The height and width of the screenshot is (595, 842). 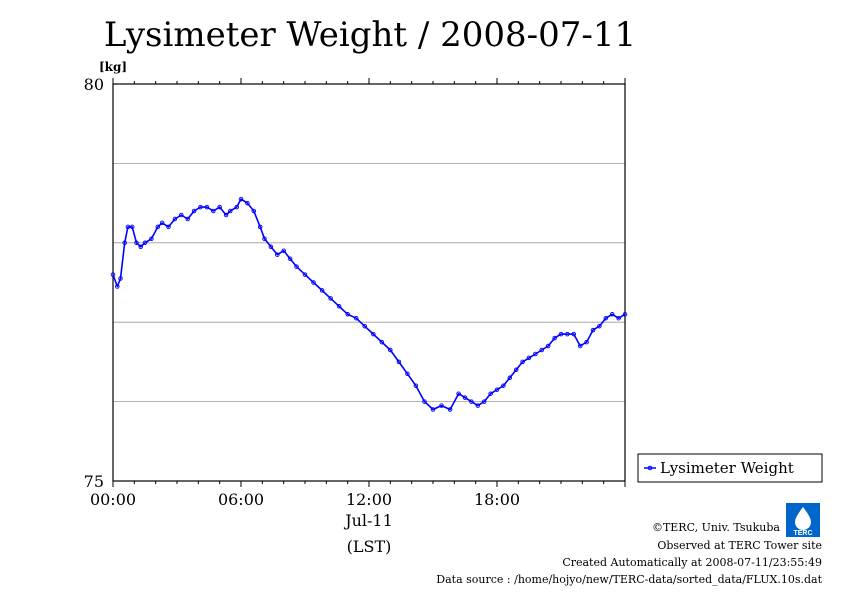 What do you see at coordinates (369, 546) in the screenshot?
I see `x-zone-label: (LST)` at bounding box center [369, 546].